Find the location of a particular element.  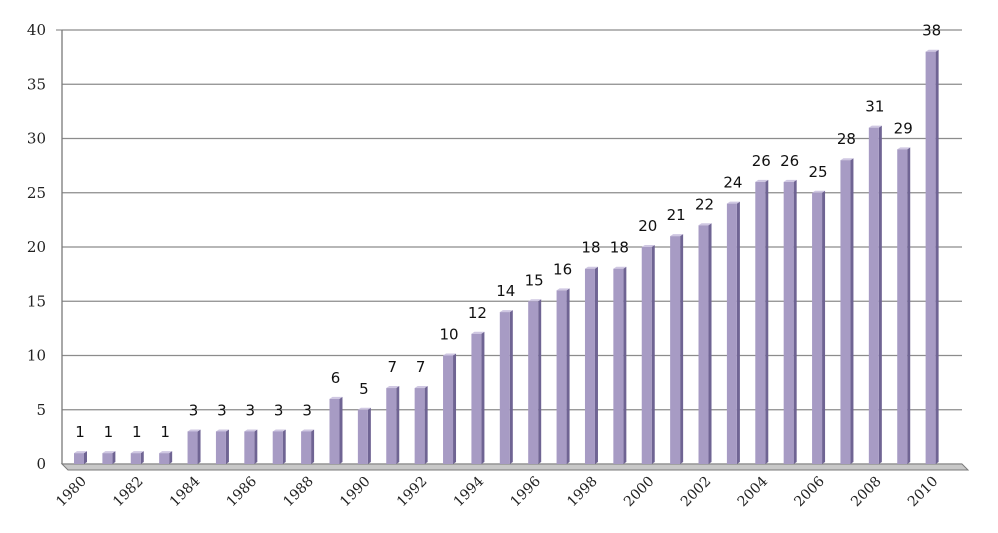

bar-2001 is located at coordinates (677, 349).